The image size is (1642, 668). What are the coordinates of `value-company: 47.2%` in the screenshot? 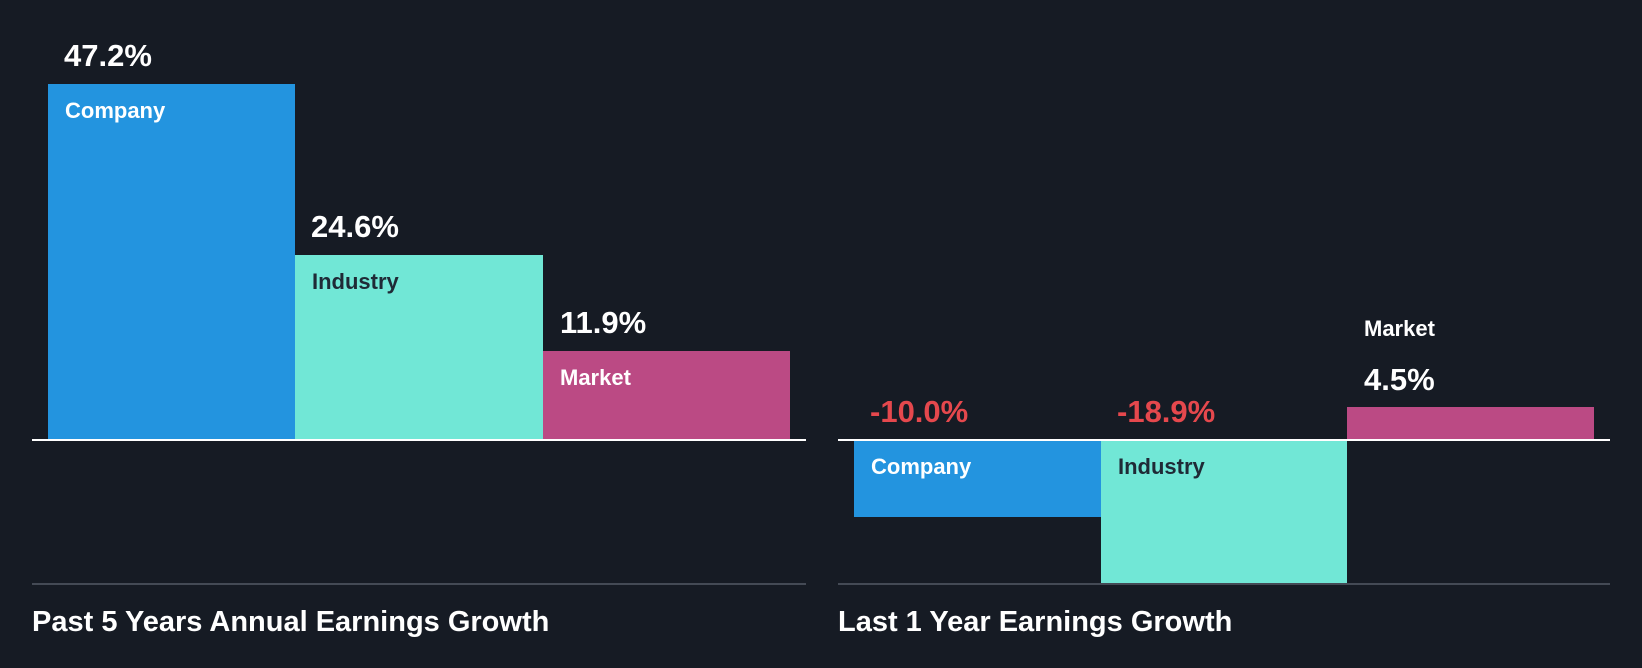 It's located at (108, 55).